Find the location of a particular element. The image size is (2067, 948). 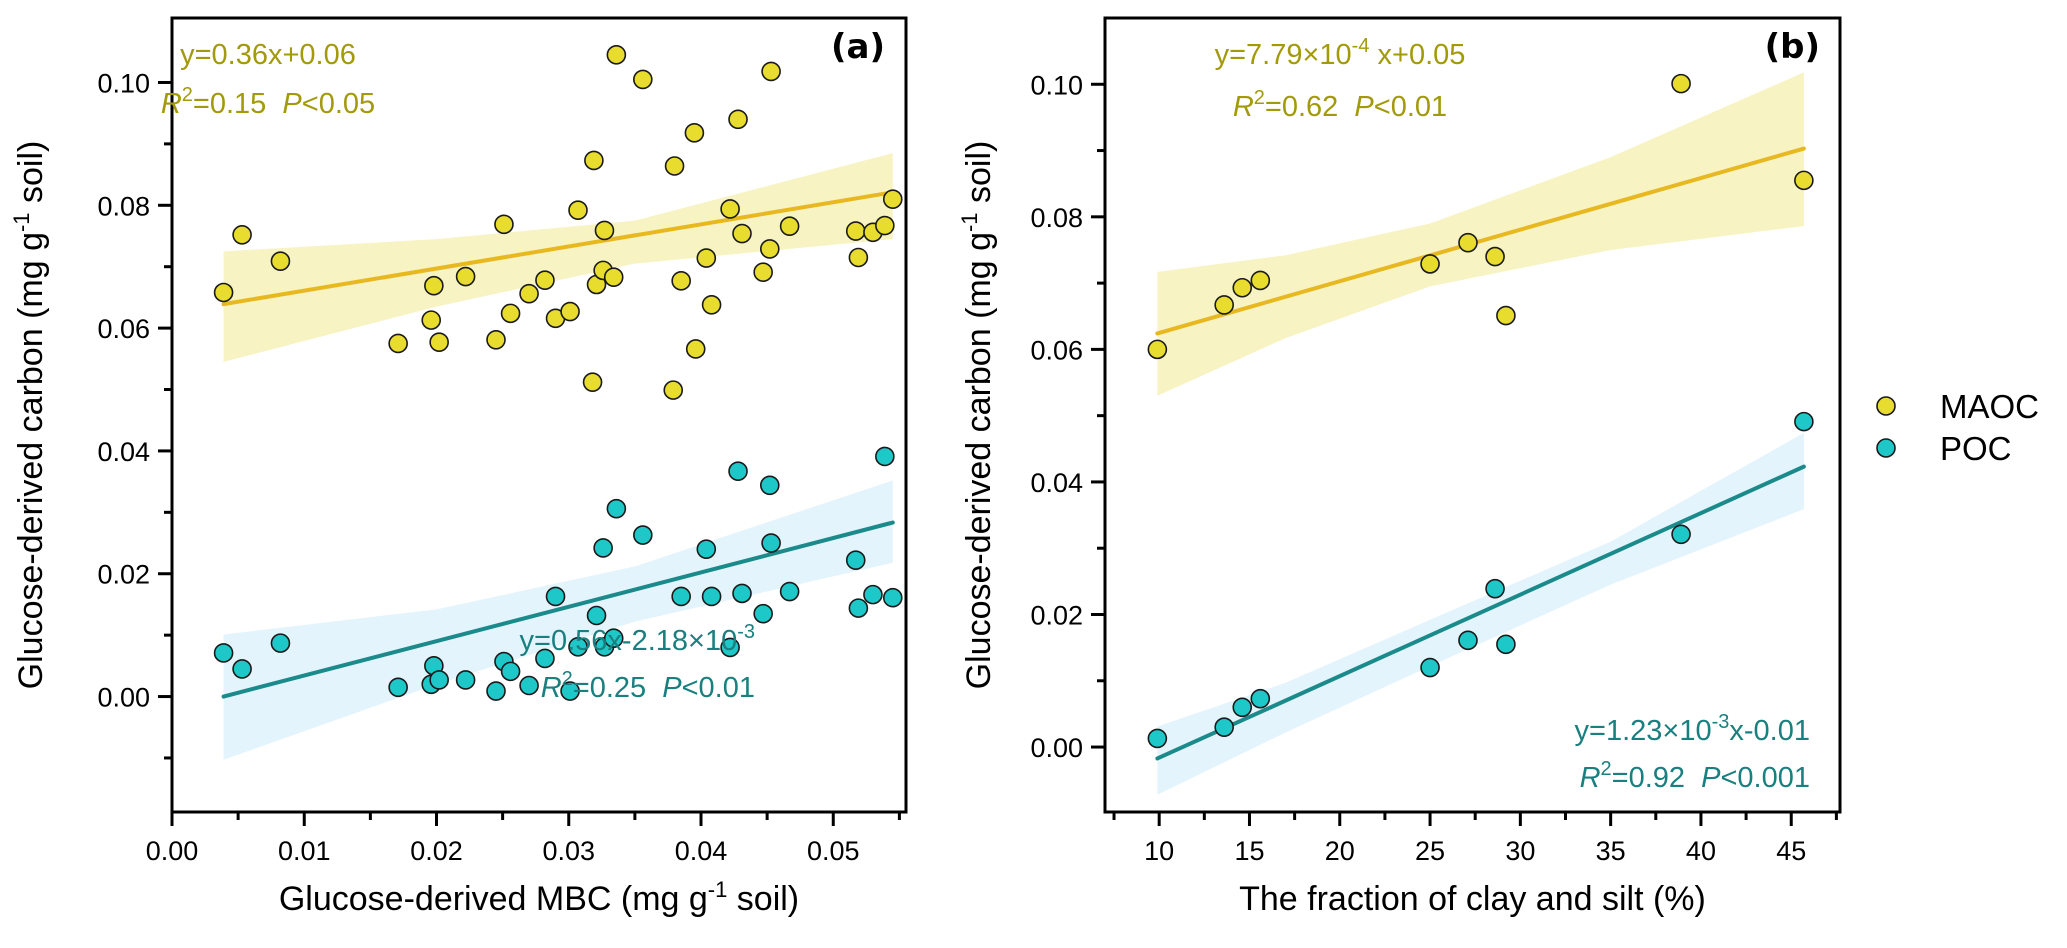

legend-marker-poc is located at coordinates (1886, 448).